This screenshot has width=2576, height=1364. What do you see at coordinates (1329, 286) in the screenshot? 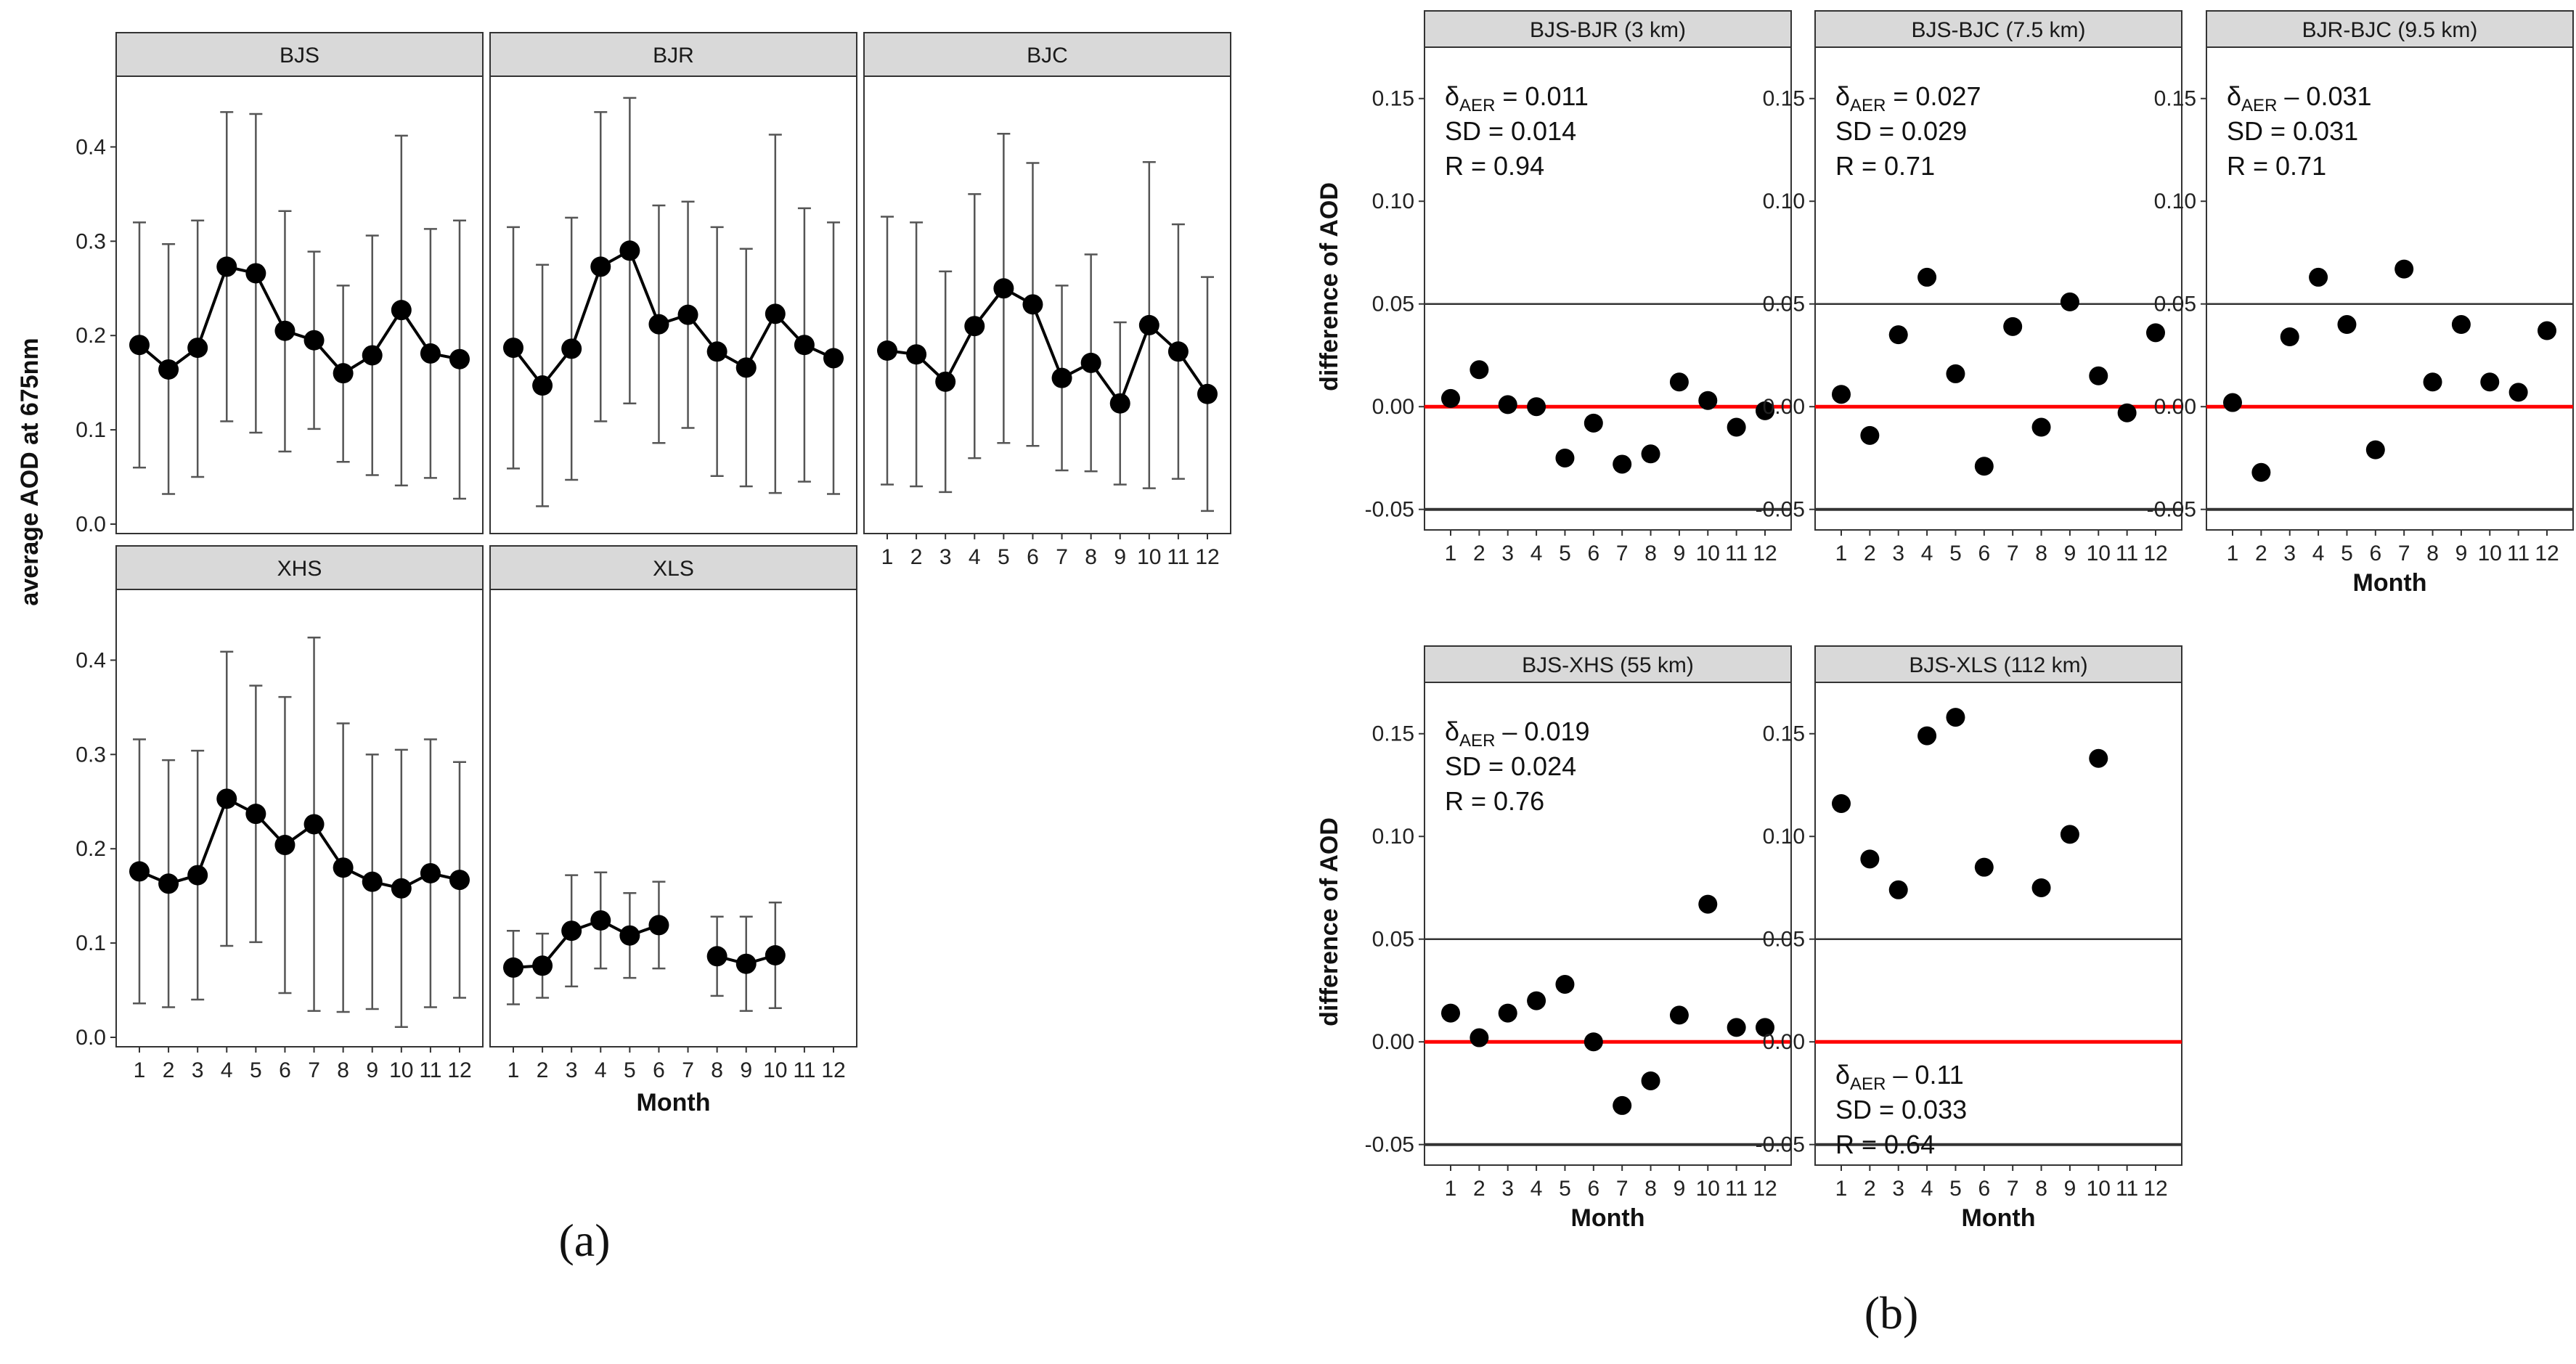
I see `y-axis-title-row1: difference of AOD` at bounding box center [1329, 286].